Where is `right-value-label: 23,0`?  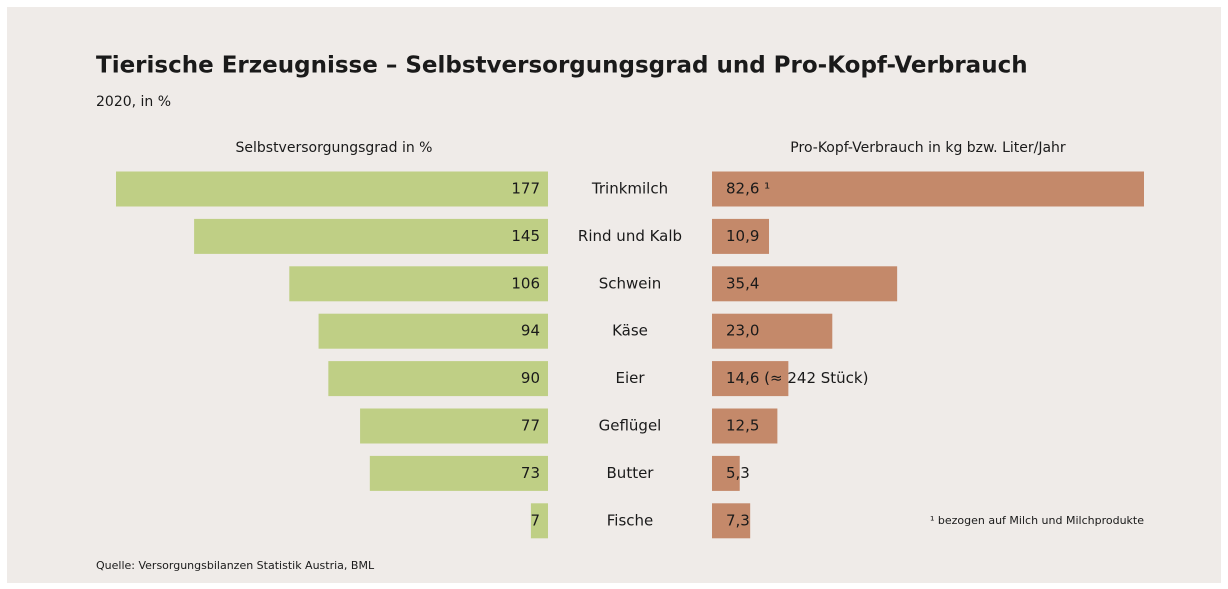 right-value-label: 23,0 is located at coordinates (742, 331).